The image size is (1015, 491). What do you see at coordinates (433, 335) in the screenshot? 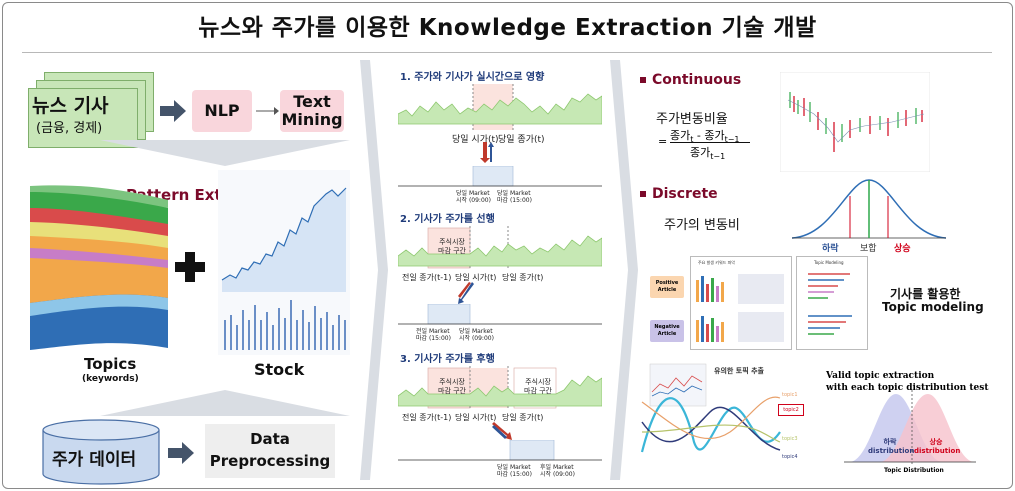
I see `s2-market-prev-close: 전일 Market 마감 (15:00)` at bounding box center [433, 335].